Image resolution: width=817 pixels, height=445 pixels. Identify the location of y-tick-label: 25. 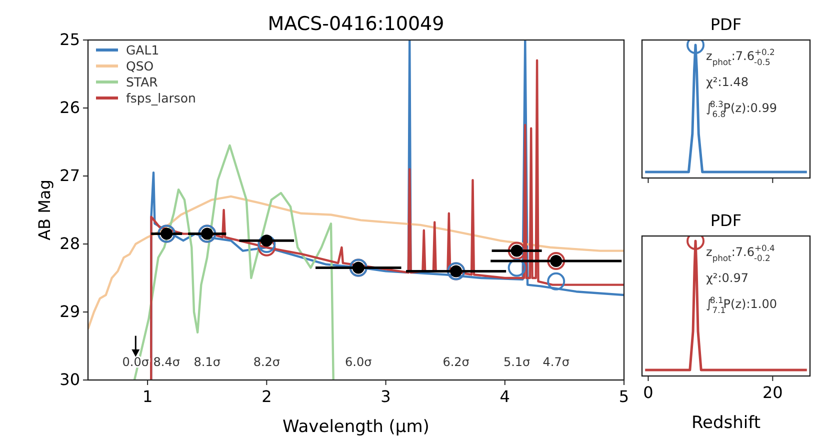
(70, 39).